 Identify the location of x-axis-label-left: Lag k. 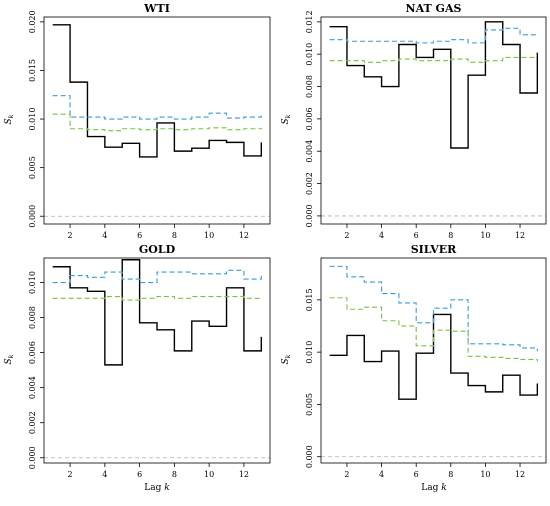
(156, 488).